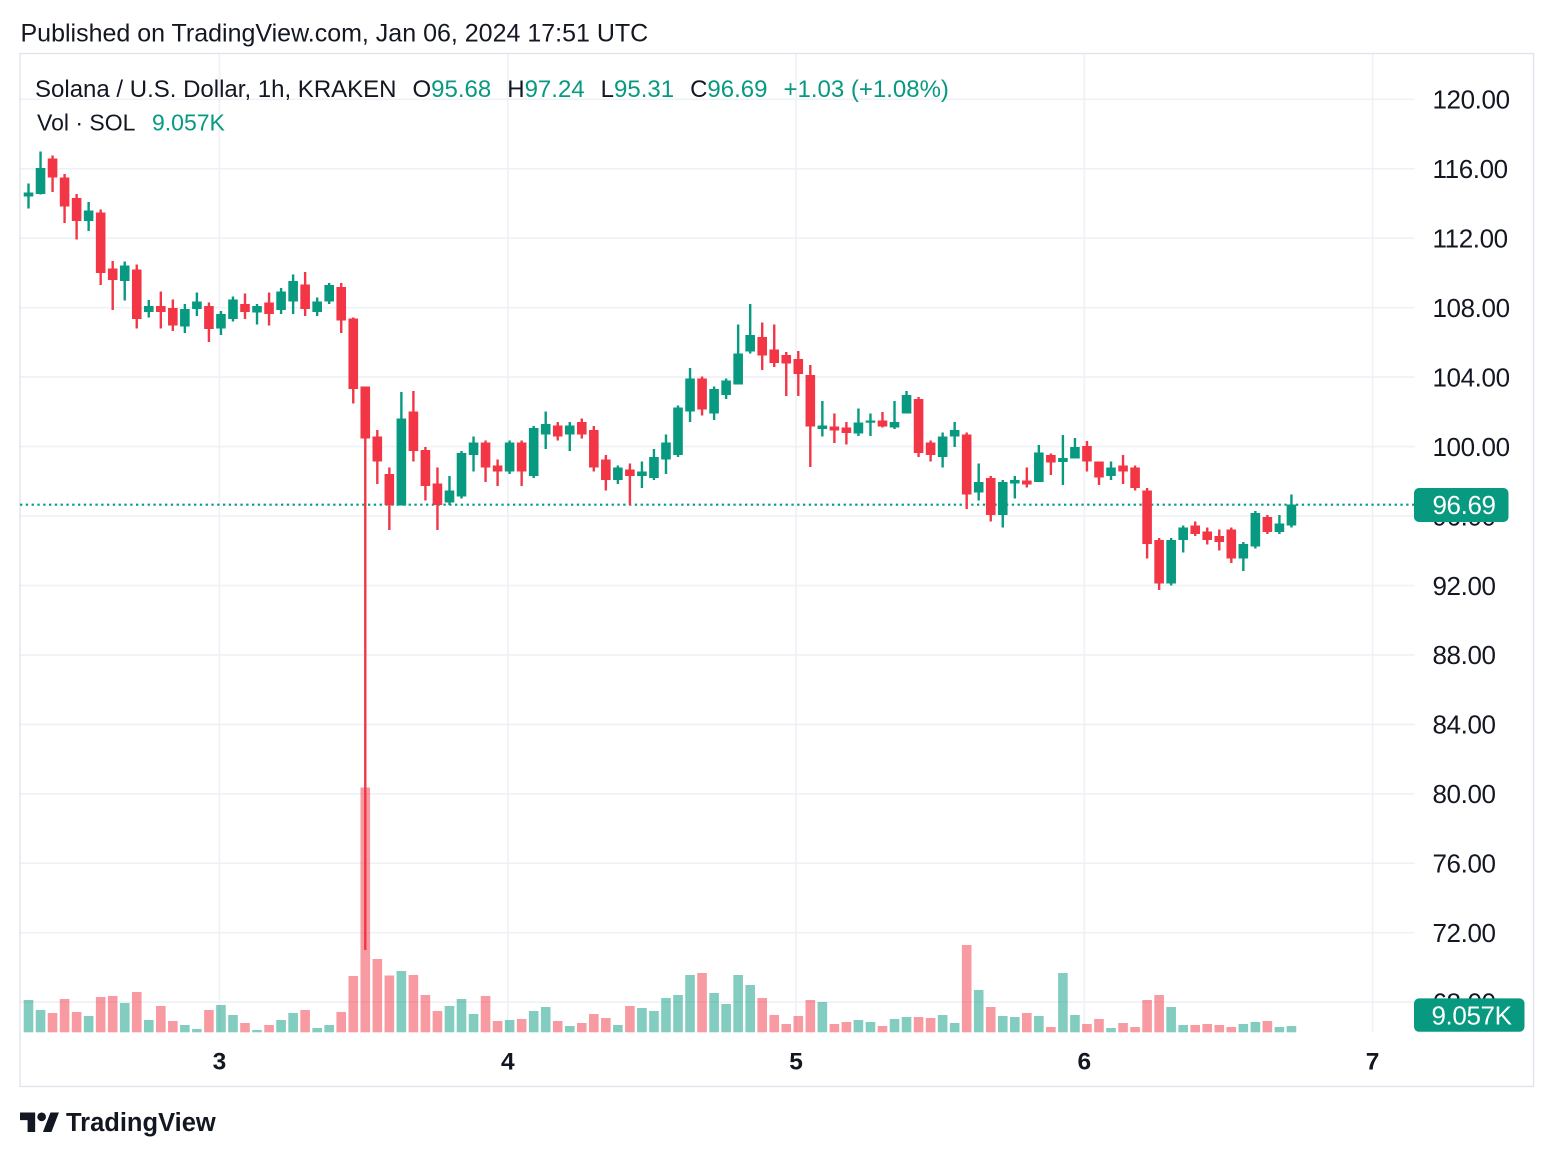  Describe the element at coordinates (1464, 586) in the screenshot. I see `svg-text: 92.00` at that location.